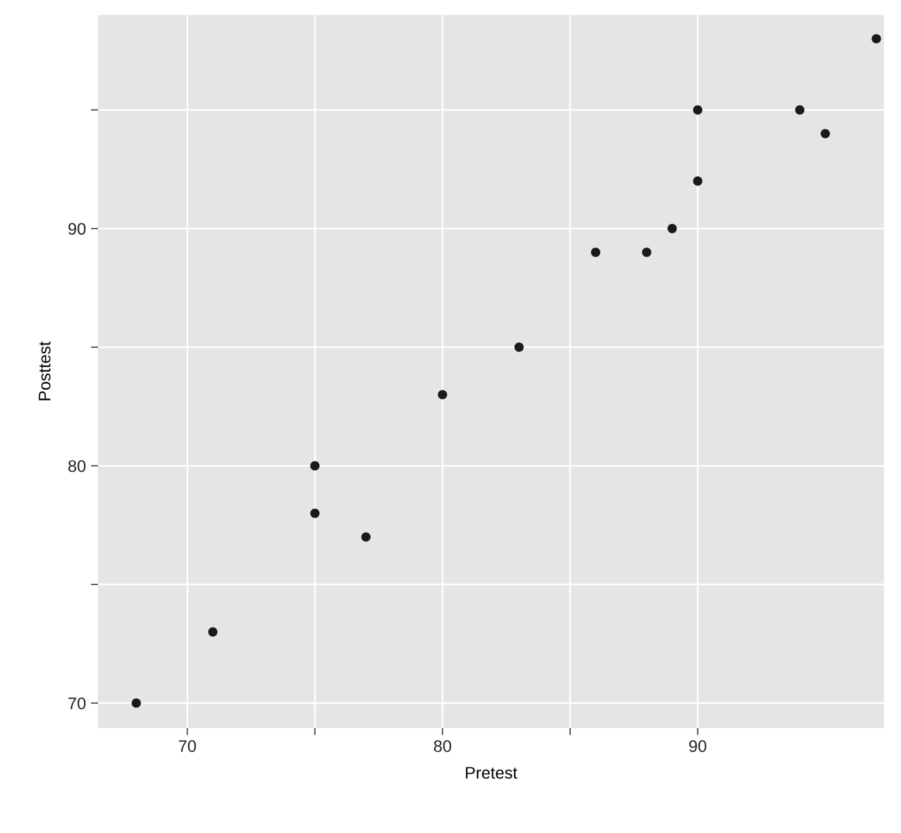 This screenshot has height=833, width=901. I want to click on y-tick-label: 70, so click(77, 703).